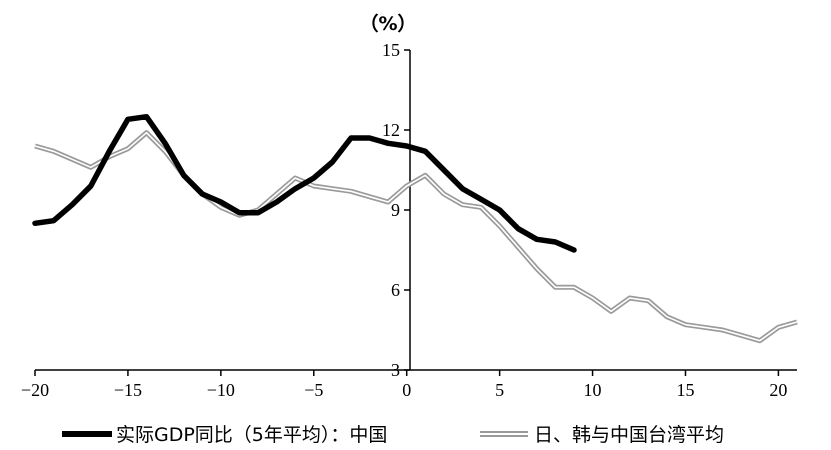 Image resolution: width=831 pixels, height=450 pixels. What do you see at coordinates (593, 390) in the screenshot?
I see `x-tick-label: 10` at bounding box center [593, 390].